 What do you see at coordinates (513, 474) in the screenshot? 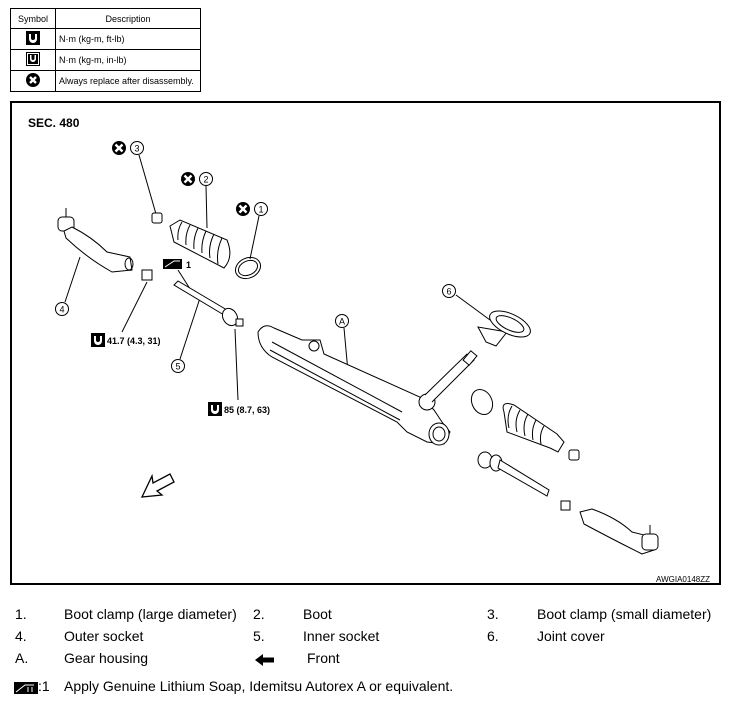
I see `inner-socket-right` at bounding box center [513, 474].